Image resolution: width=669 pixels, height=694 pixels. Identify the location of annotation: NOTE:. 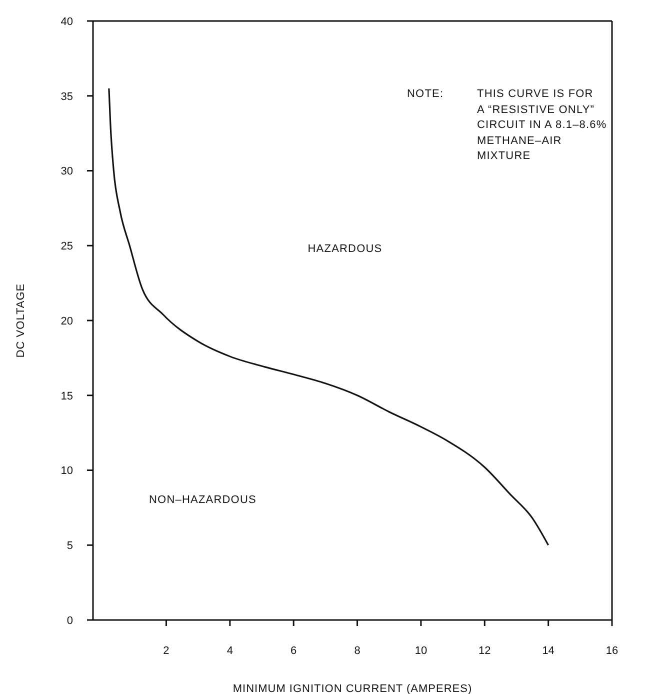
(425, 94).